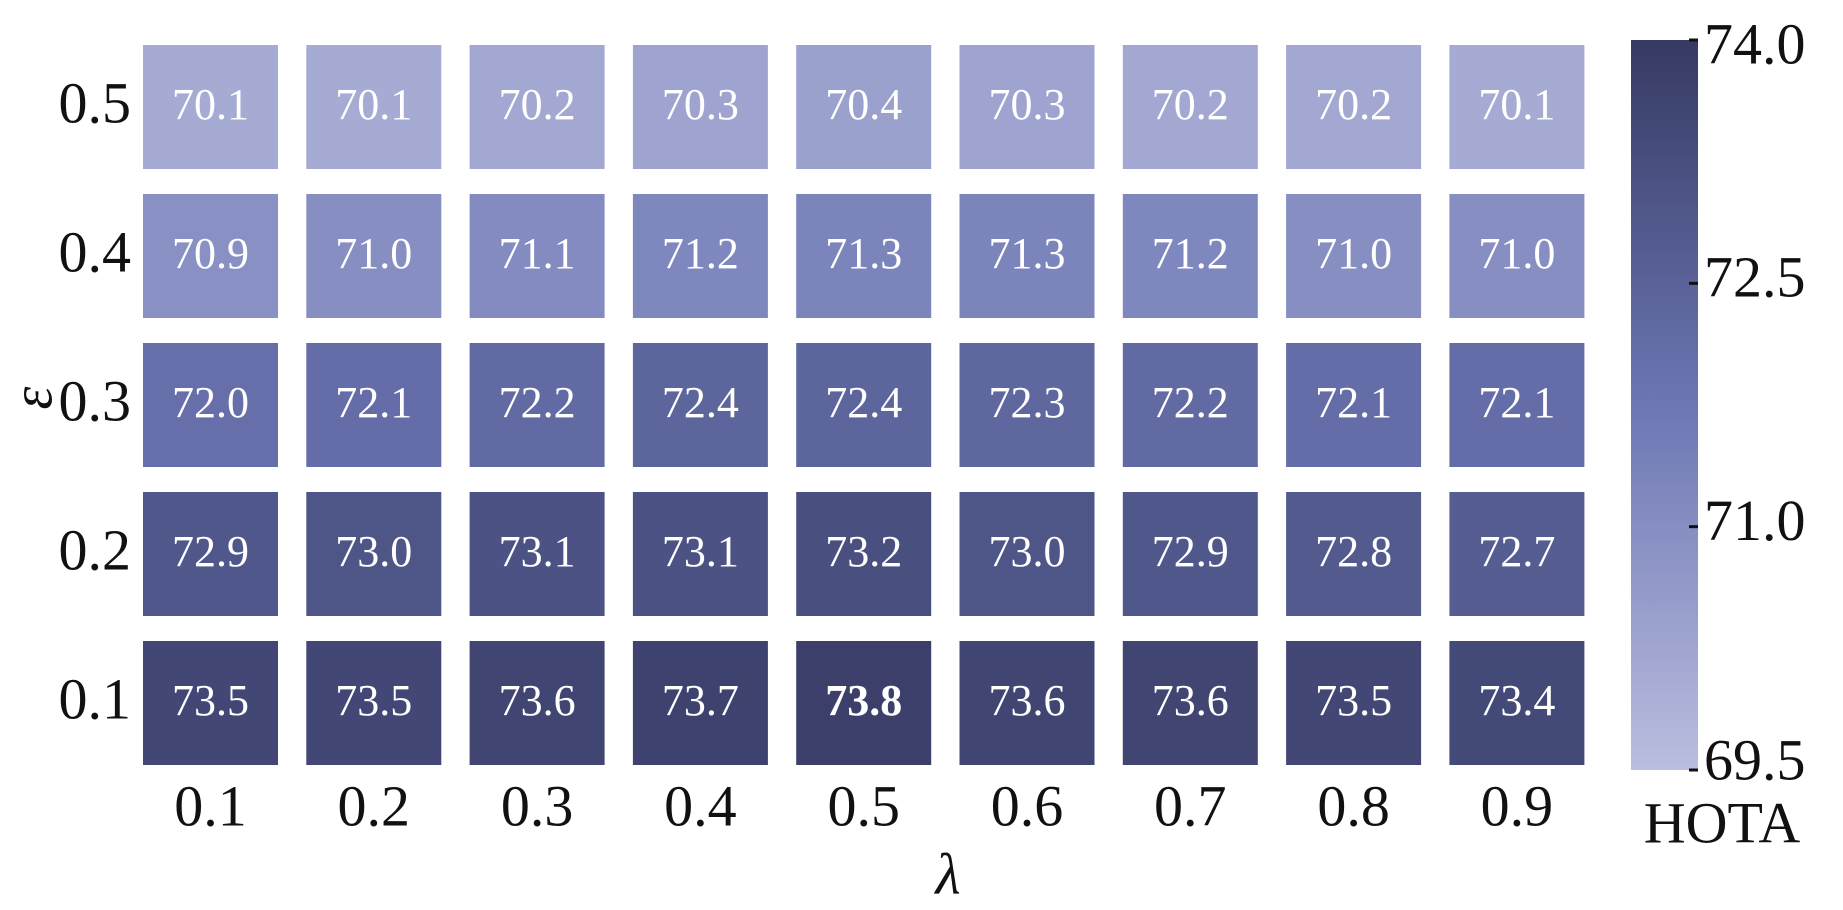 This screenshot has height=910, width=1843. What do you see at coordinates (1755, 520) in the screenshot?
I see `colorbar-tick-label: 71.0` at bounding box center [1755, 520].